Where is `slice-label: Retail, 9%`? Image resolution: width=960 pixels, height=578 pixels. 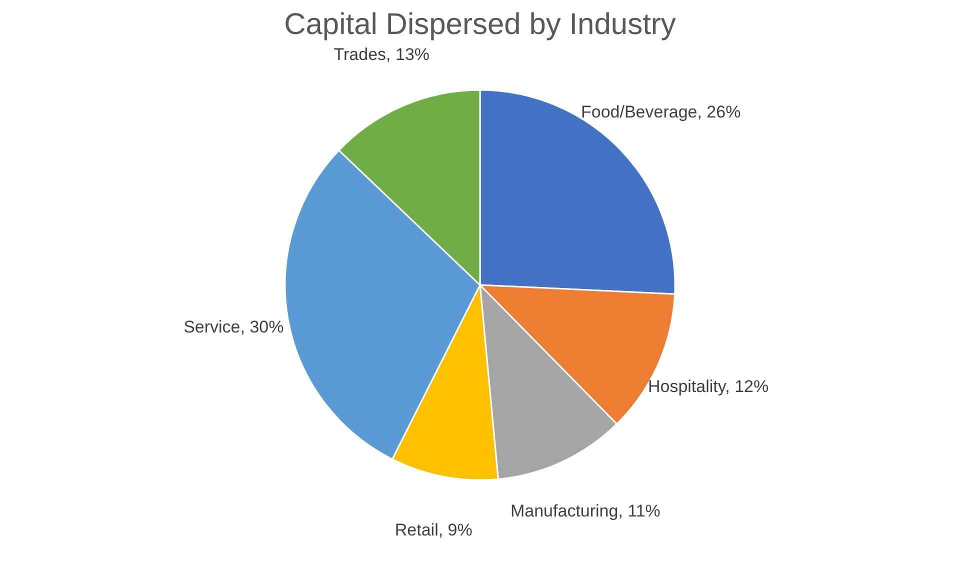
slice-label: Retail, 9% is located at coordinates (433, 530).